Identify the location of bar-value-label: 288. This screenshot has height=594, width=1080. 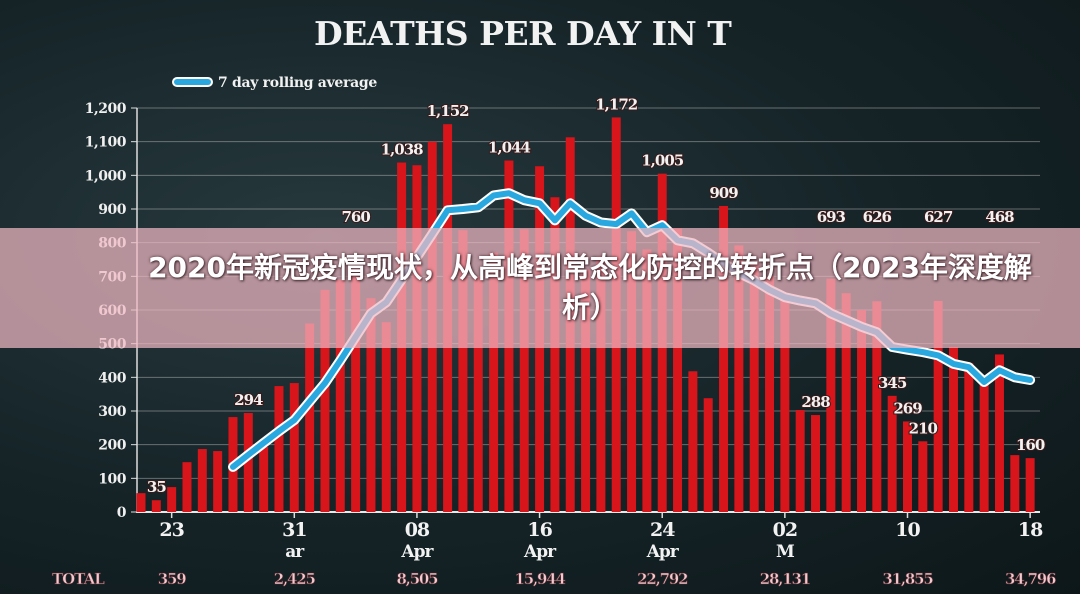
(815, 402).